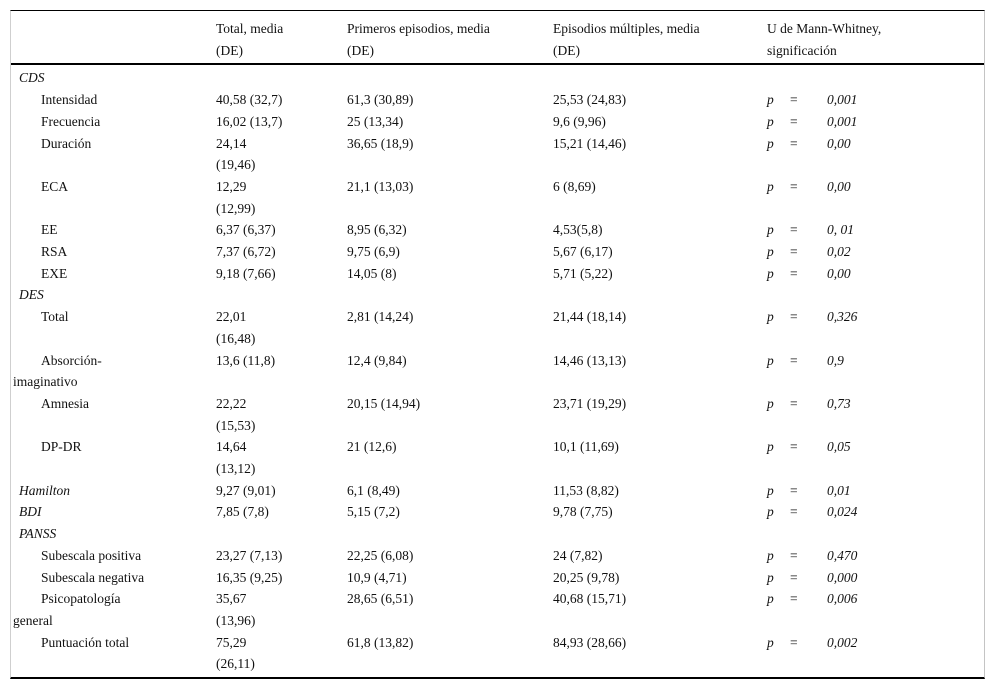 The height and width of the screenshot is (689, 992). I want to click on total-cell: 24,14 (19,46), so click(236, 154).